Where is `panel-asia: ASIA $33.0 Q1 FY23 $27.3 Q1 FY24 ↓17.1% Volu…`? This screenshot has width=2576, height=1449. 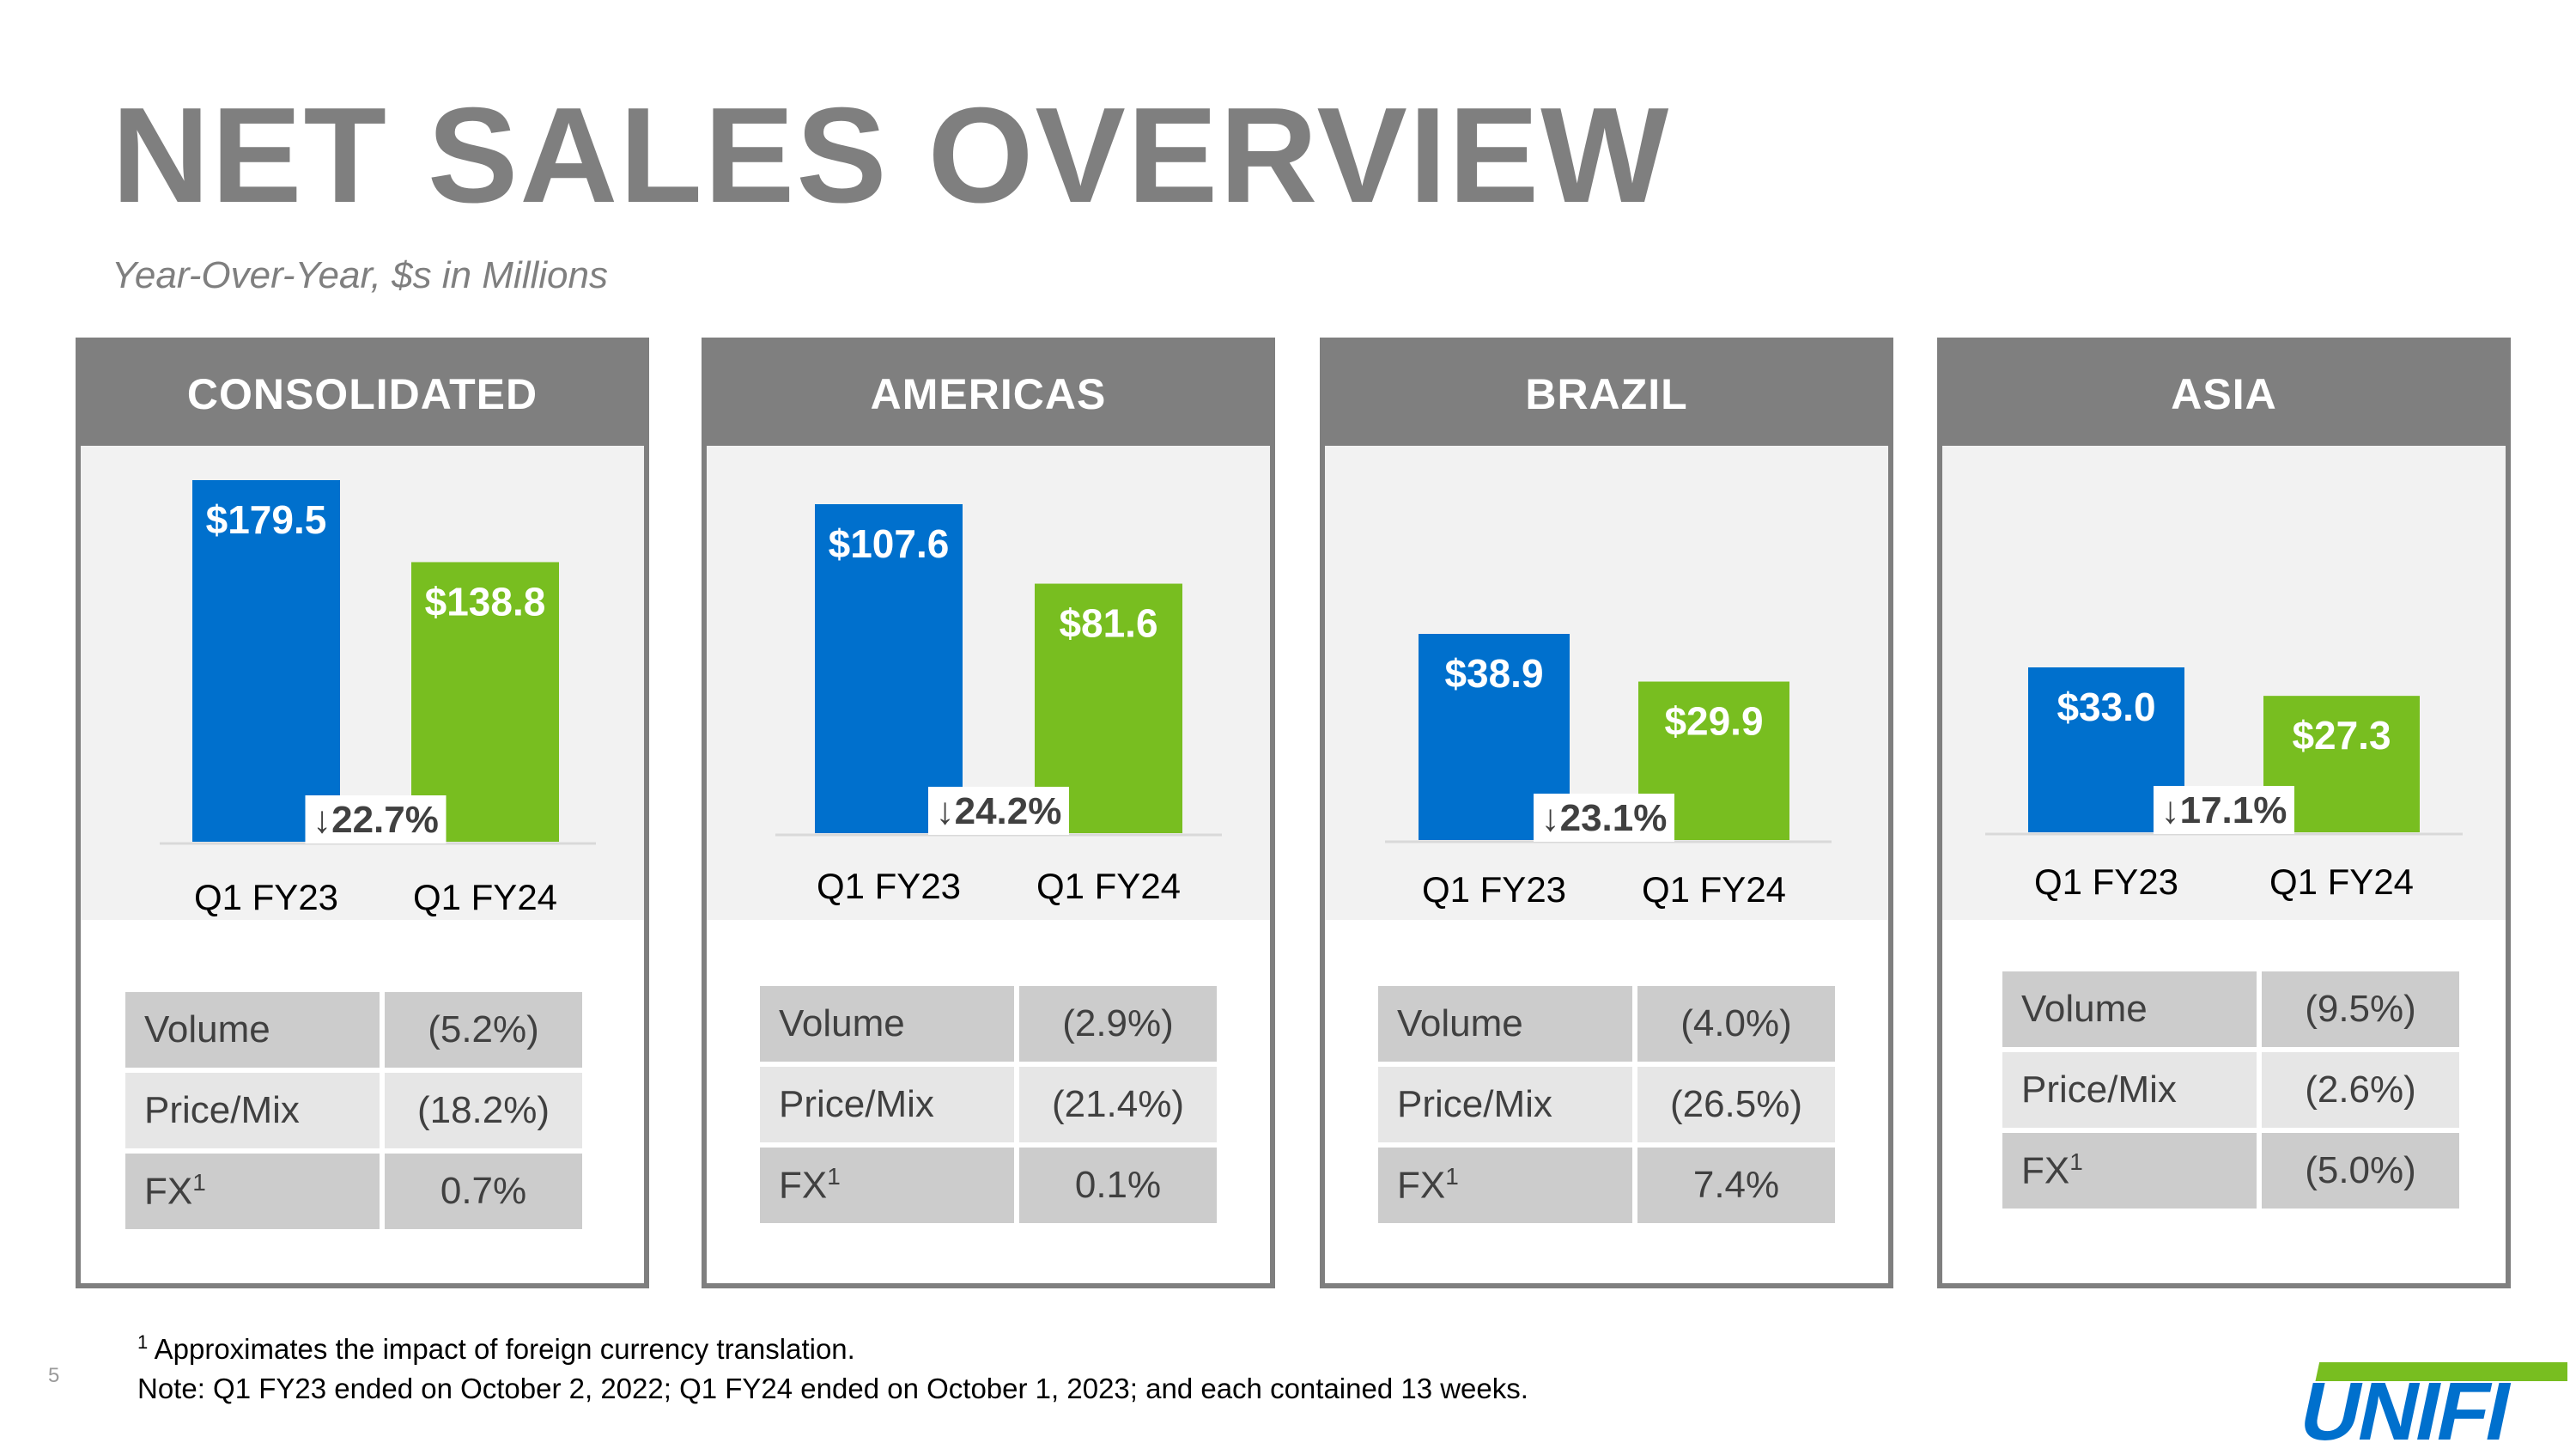 panel-asia: ASIA $33.0 Q1 FY23 $27.3 Q1 FY24 ↓17.1% Volu… is located at coordinates (2224, 813).